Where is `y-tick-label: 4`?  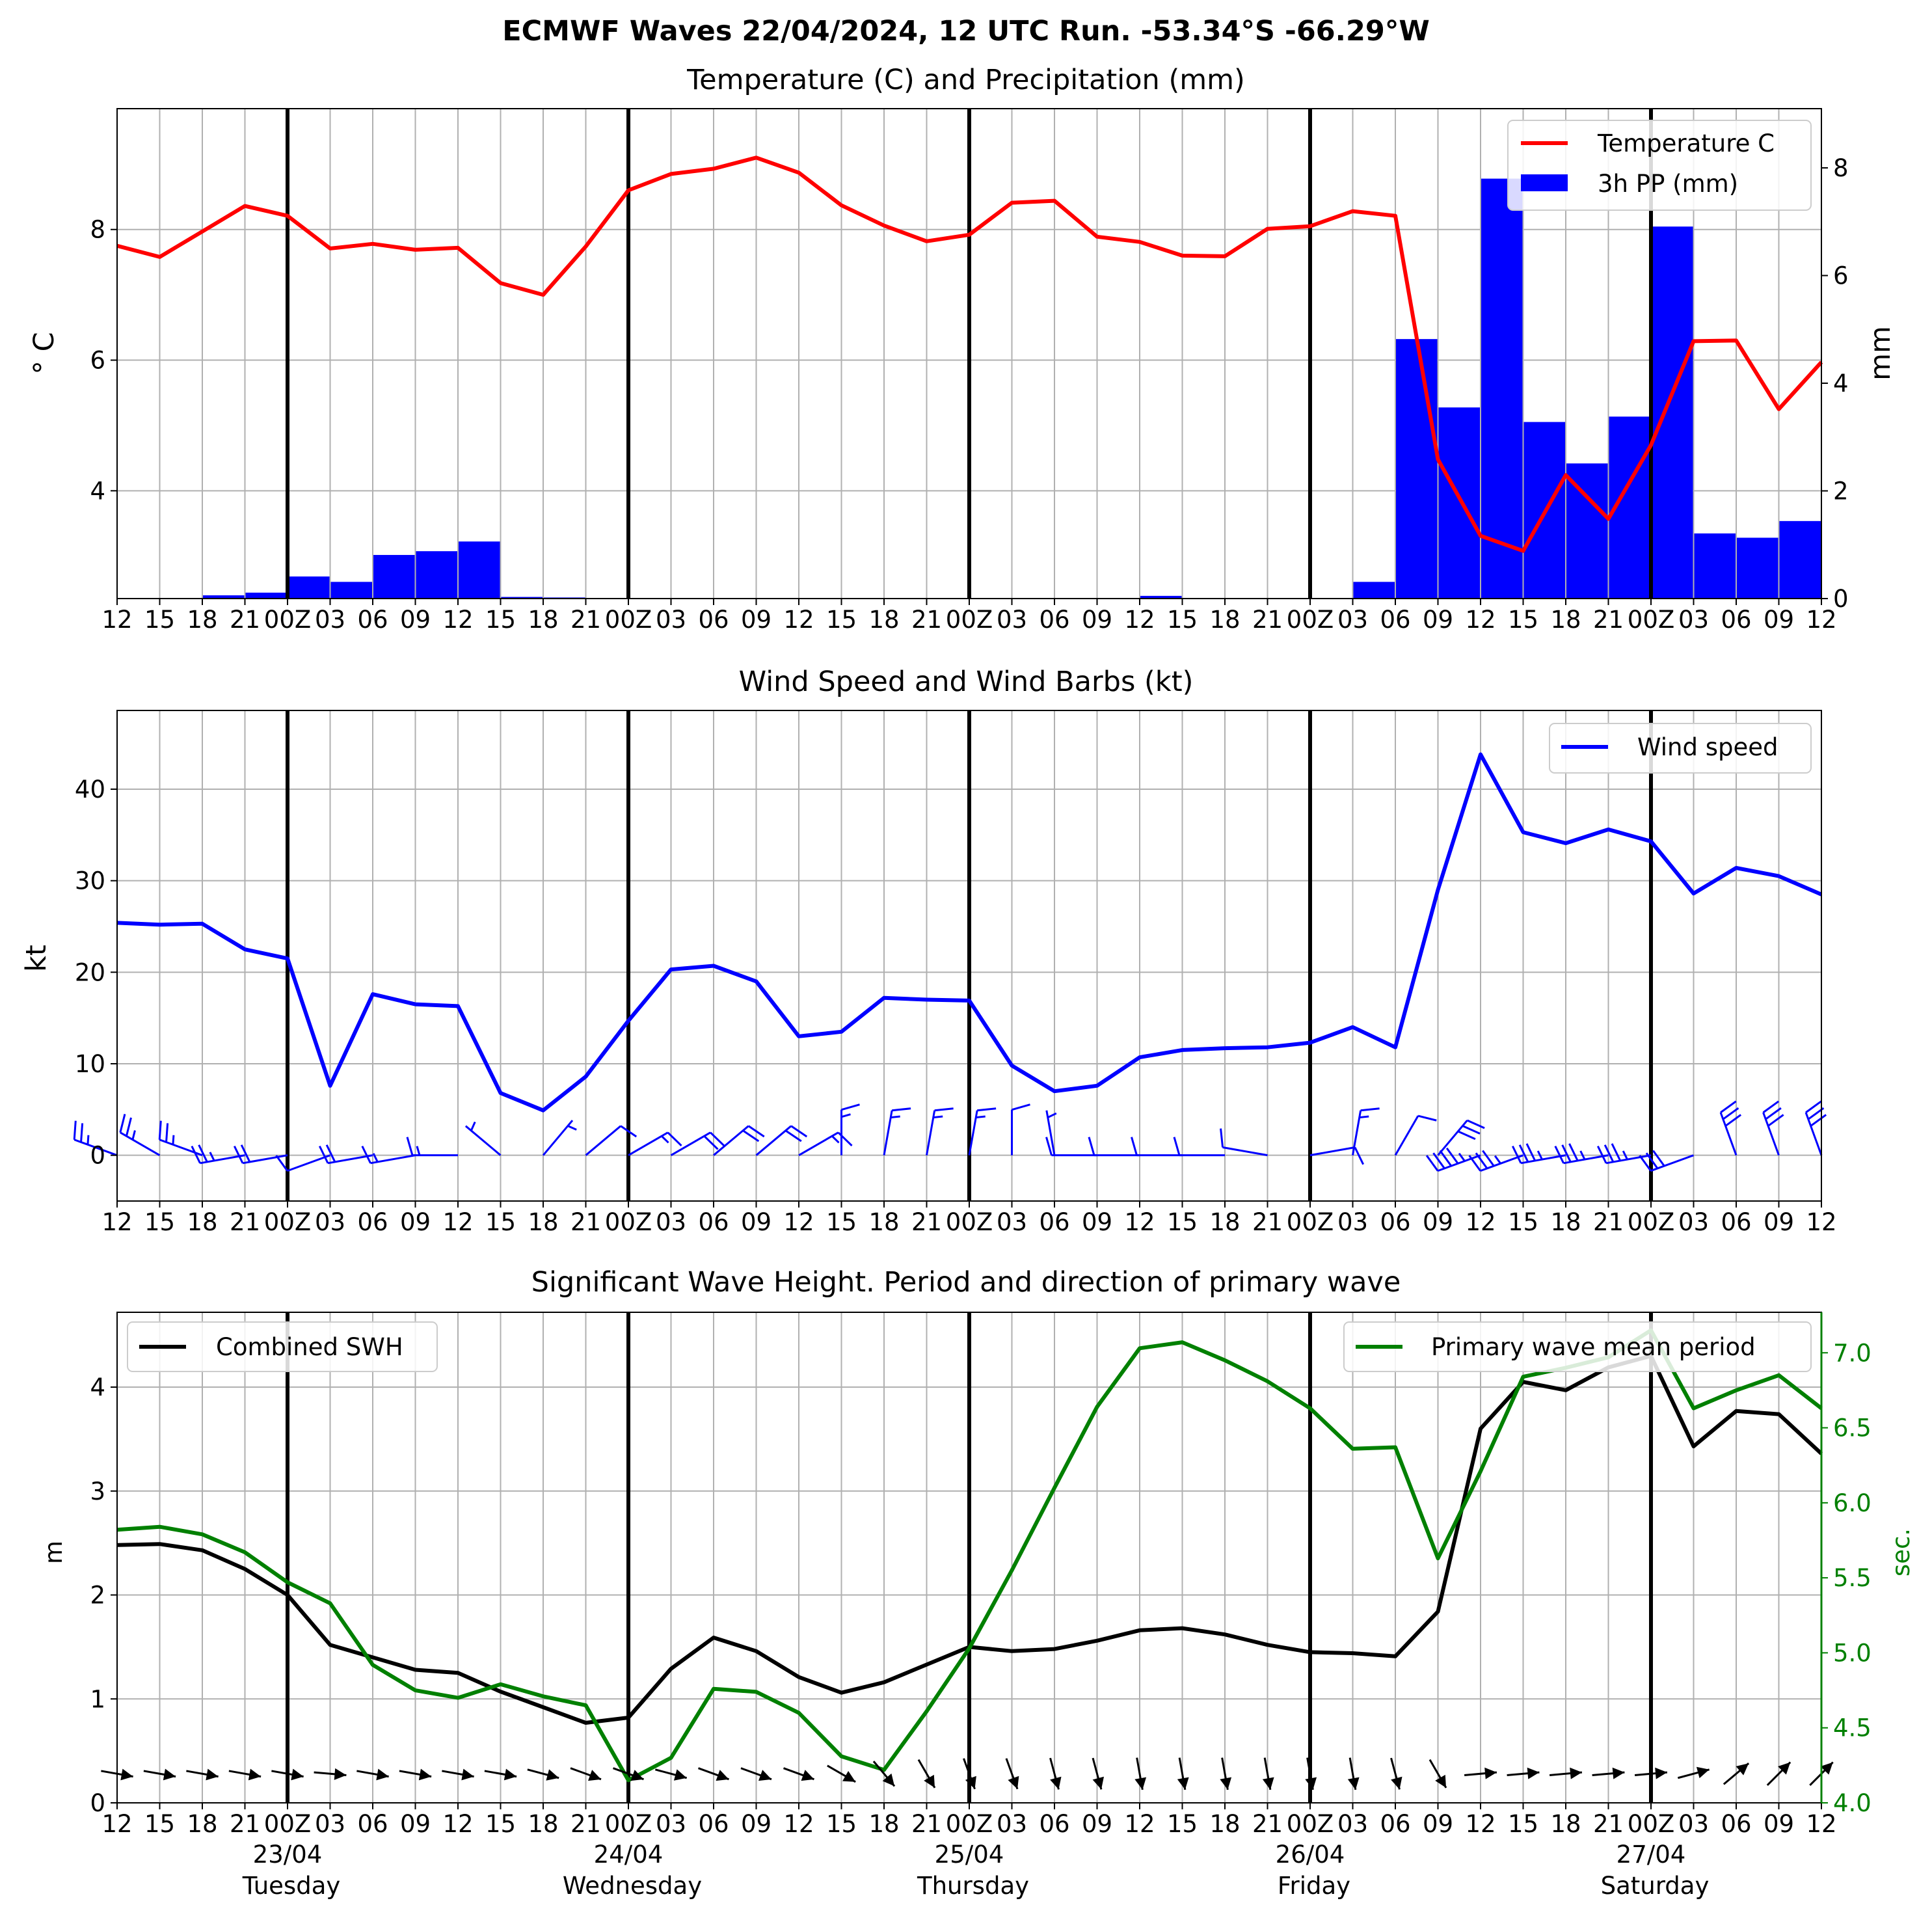 y-tick-label: 4 is located at coordinates (97, 491).